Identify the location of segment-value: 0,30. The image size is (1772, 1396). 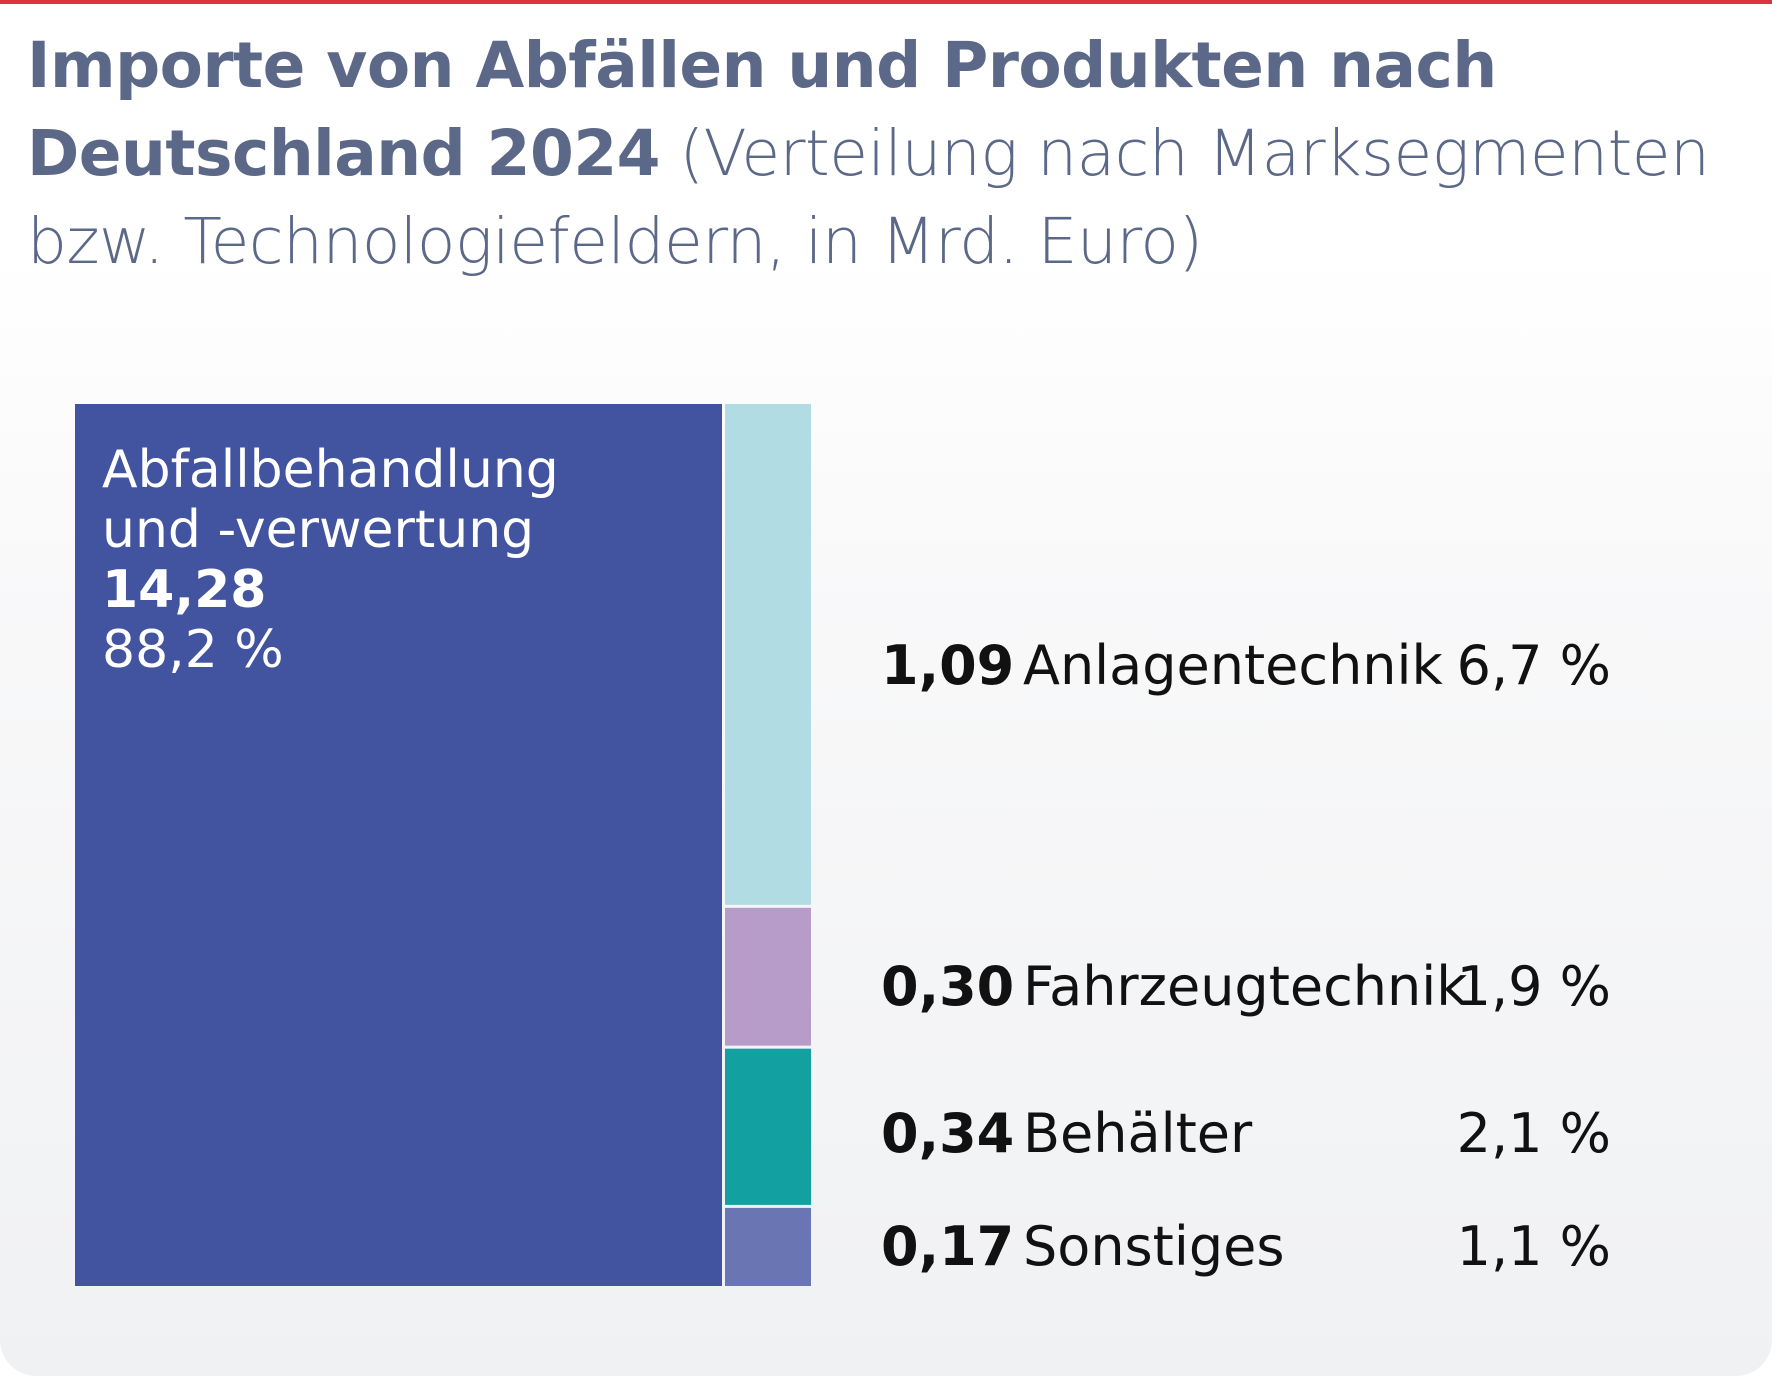
(948, 986).